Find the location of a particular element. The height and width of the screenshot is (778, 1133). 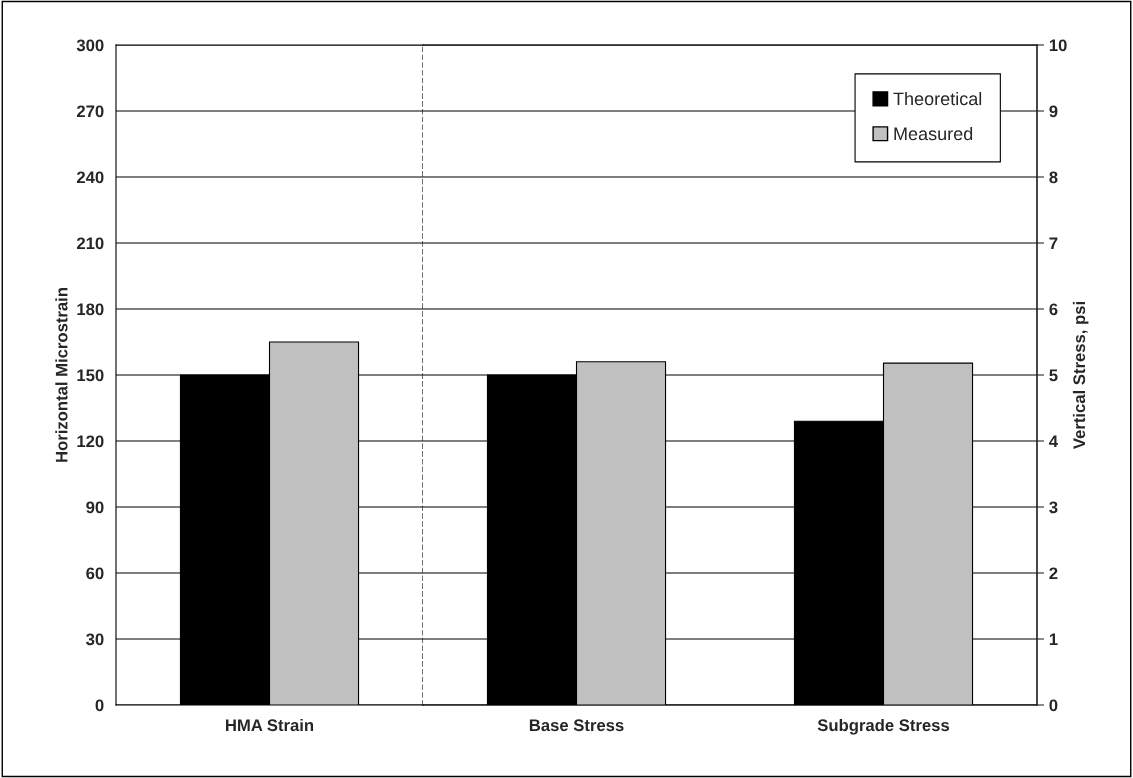

y-tick-label: 180 is located at coordinates (90, 309).